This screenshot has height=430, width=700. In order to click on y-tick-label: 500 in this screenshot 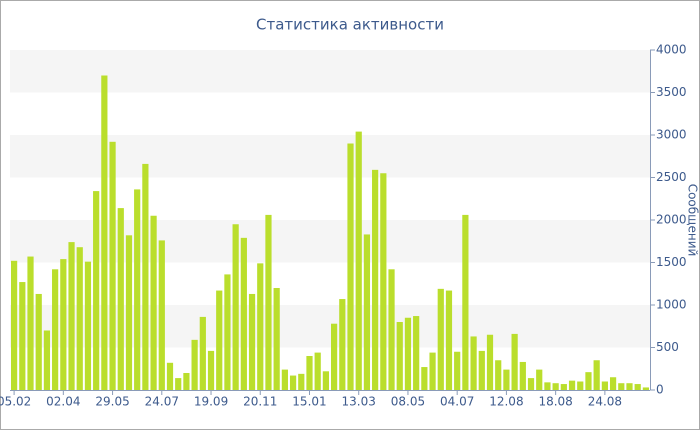, I will do `click(667, 347)`.